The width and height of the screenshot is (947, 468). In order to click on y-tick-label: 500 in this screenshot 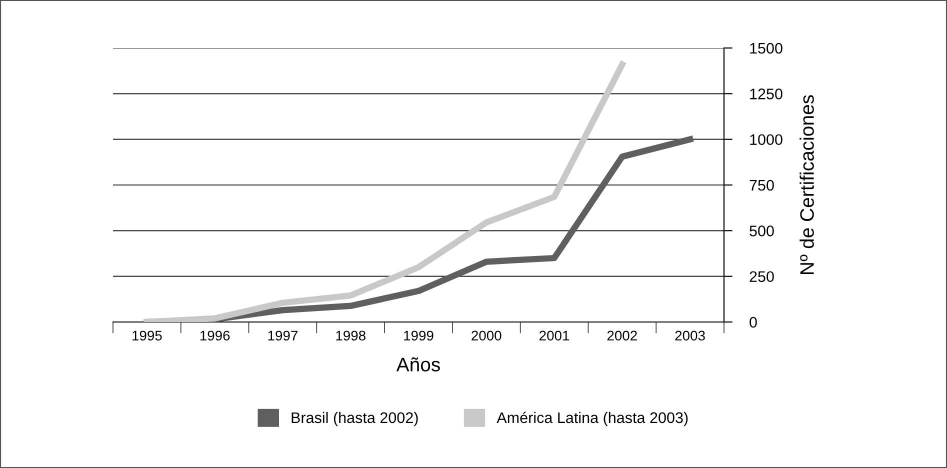, I will do `click(762, 231)`.